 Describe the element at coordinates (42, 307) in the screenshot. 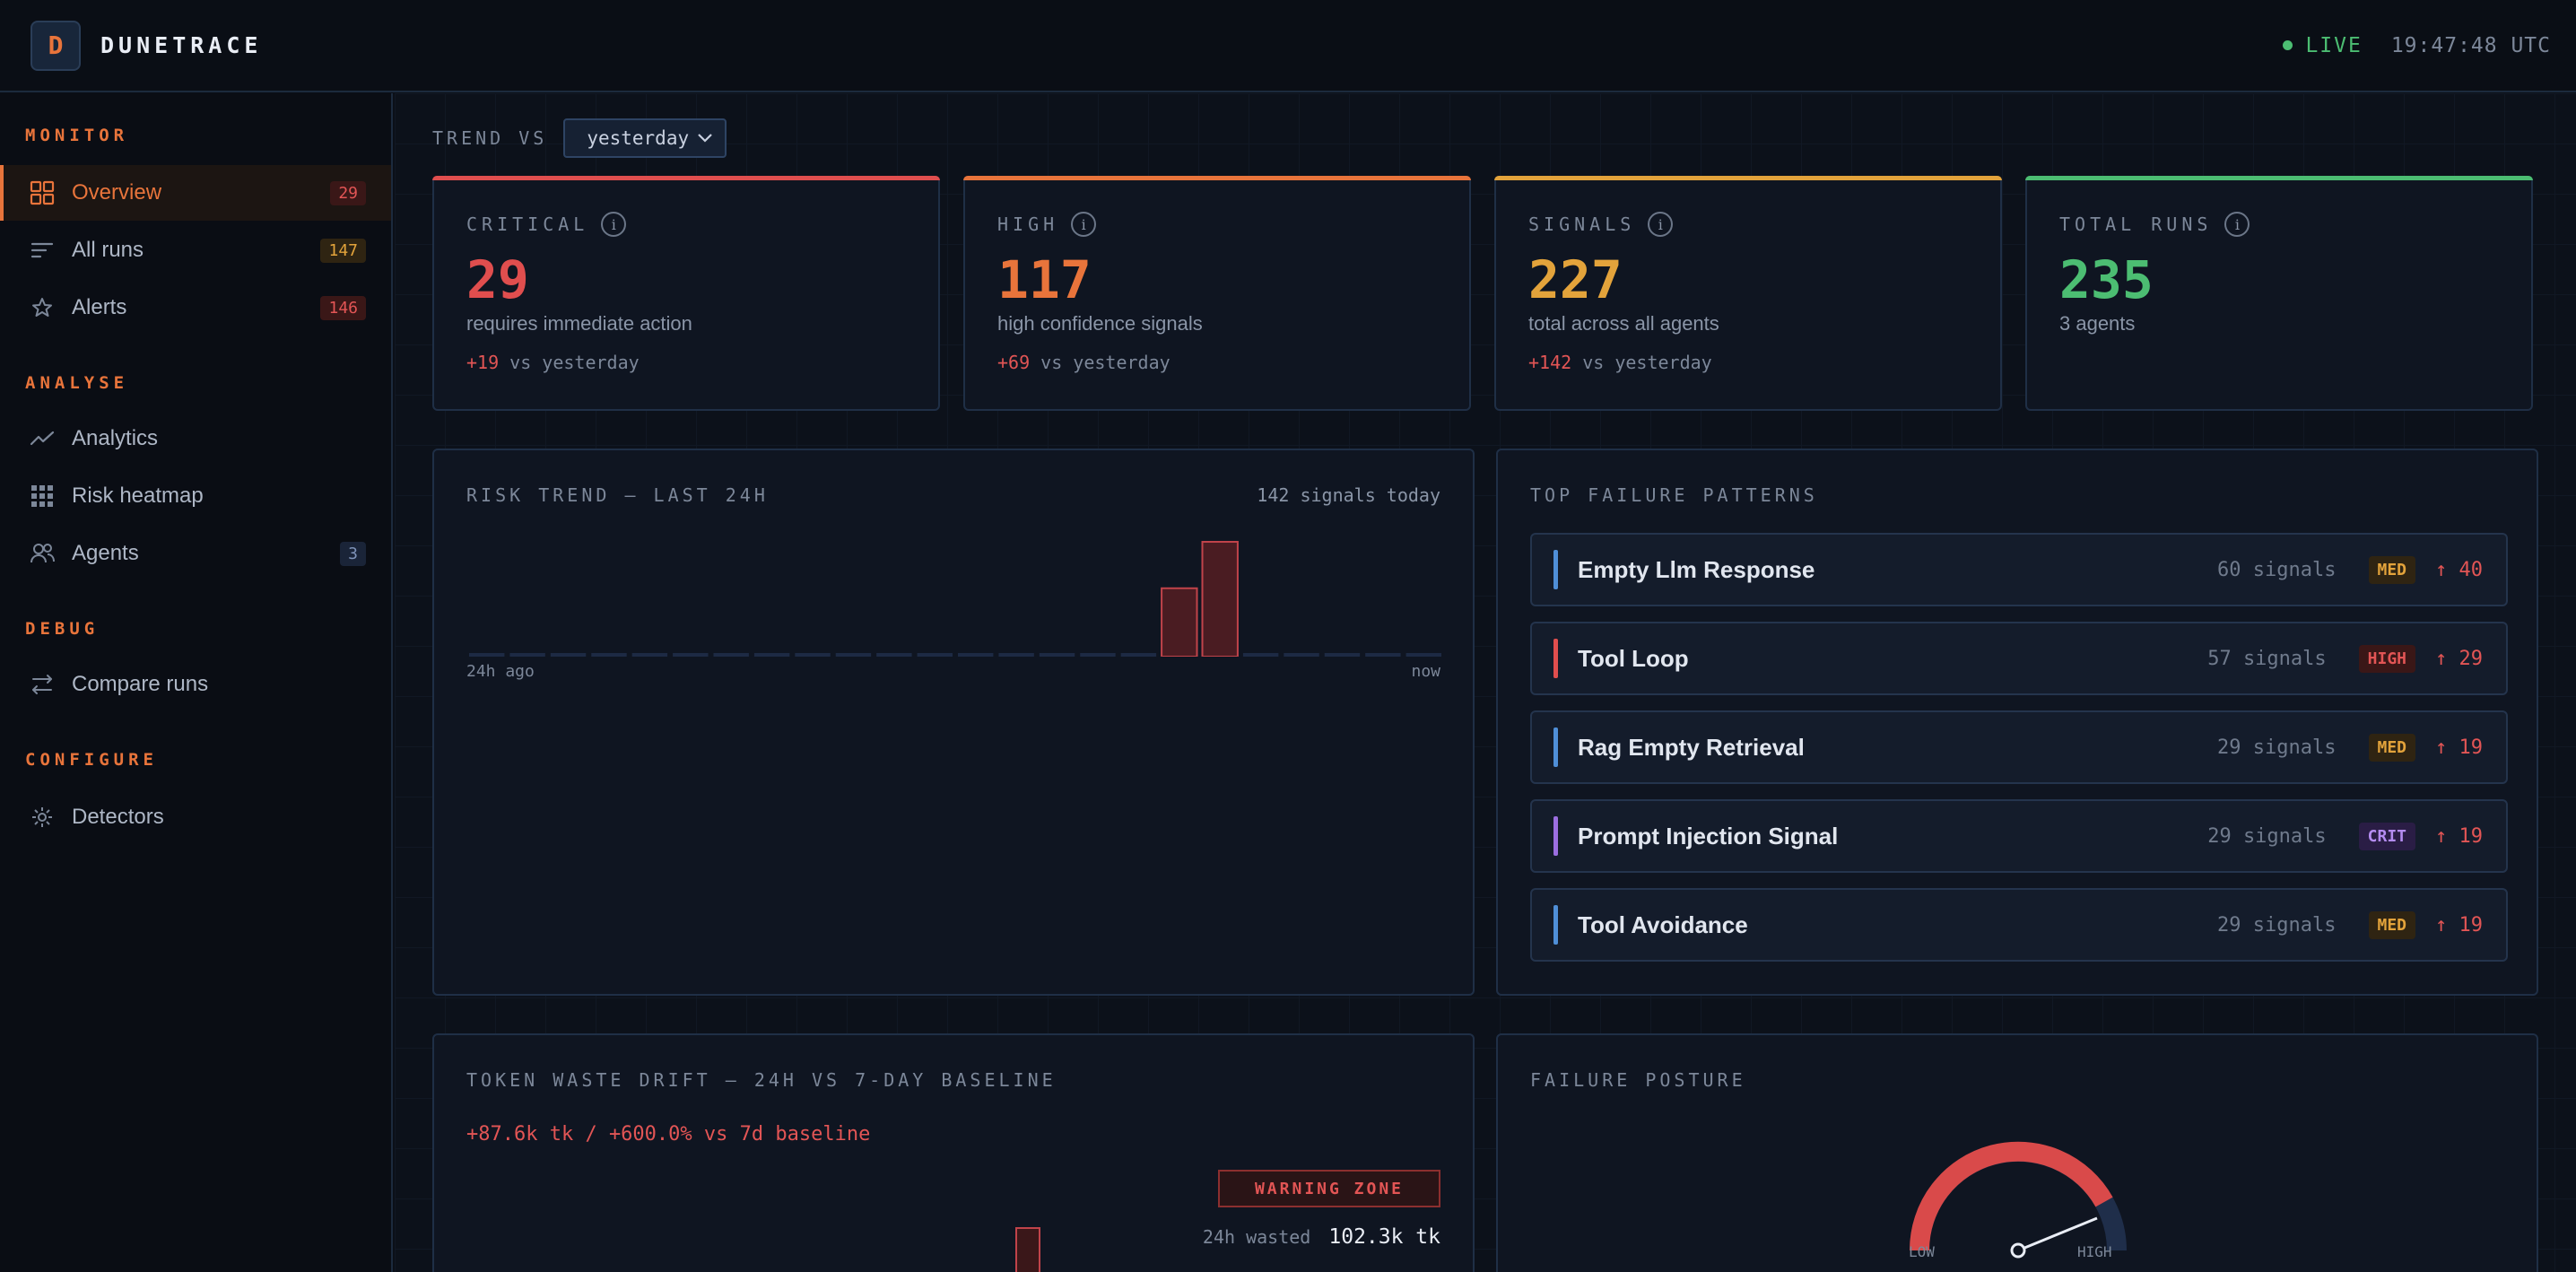

I see `star-icon` at that location.